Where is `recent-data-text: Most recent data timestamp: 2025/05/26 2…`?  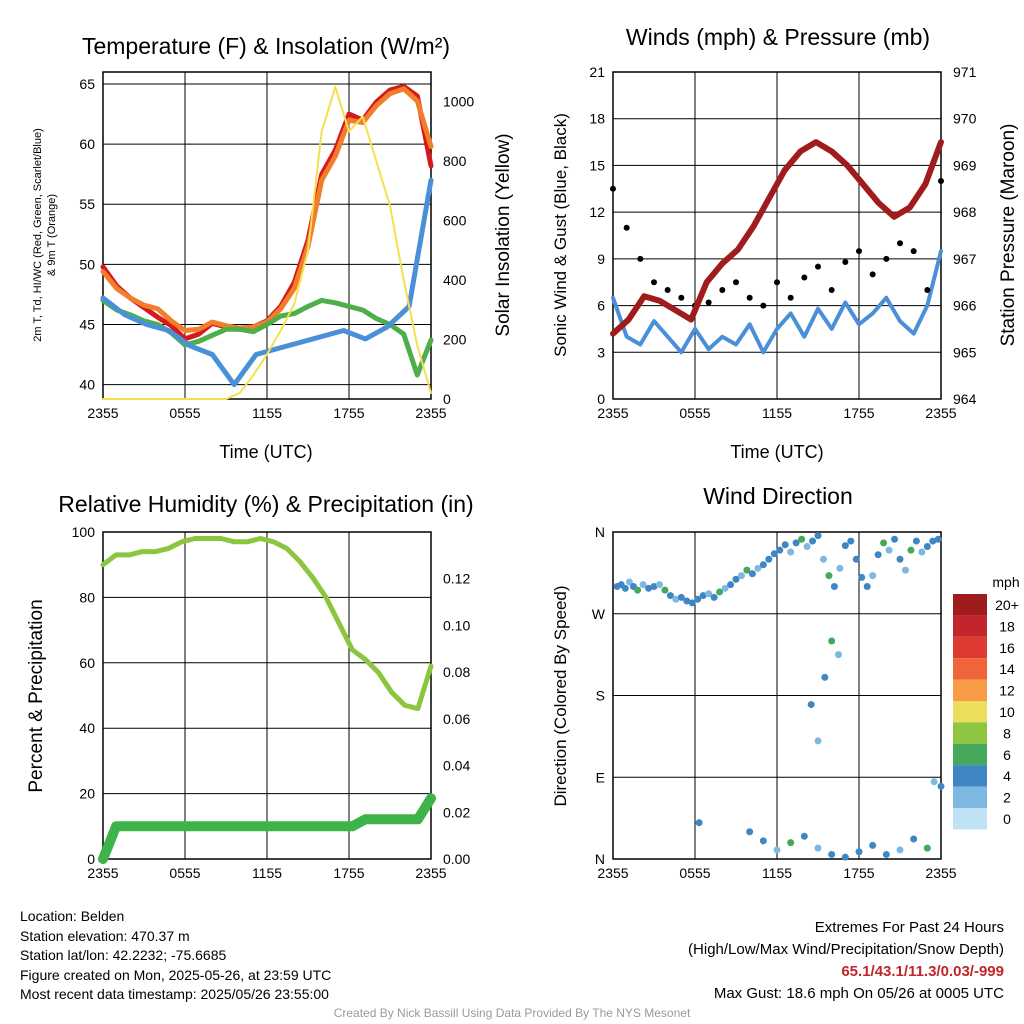 recent-data-text: Most recent data timestamp: 2025/05/26 2… is located at coordinates (174, 994).